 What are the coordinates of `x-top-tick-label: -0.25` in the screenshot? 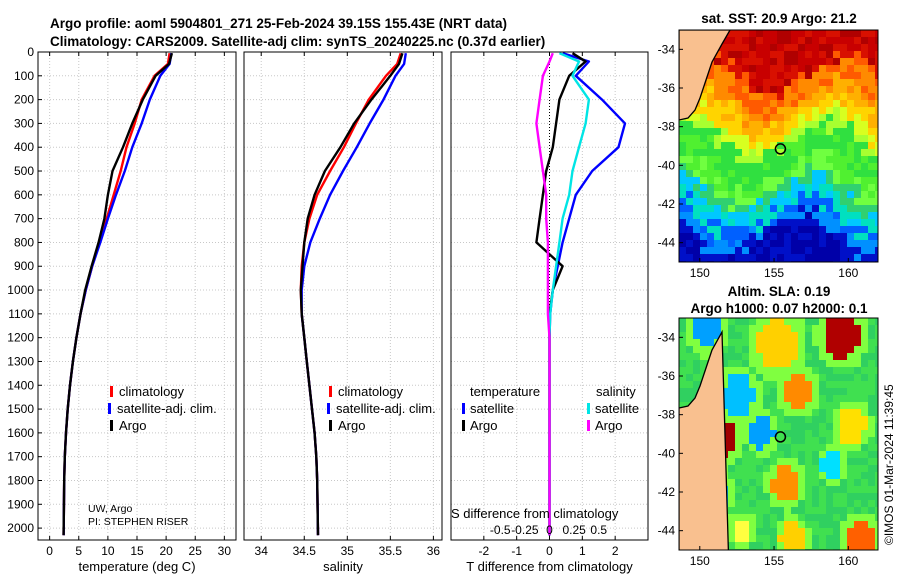 It's located at (525, 530).